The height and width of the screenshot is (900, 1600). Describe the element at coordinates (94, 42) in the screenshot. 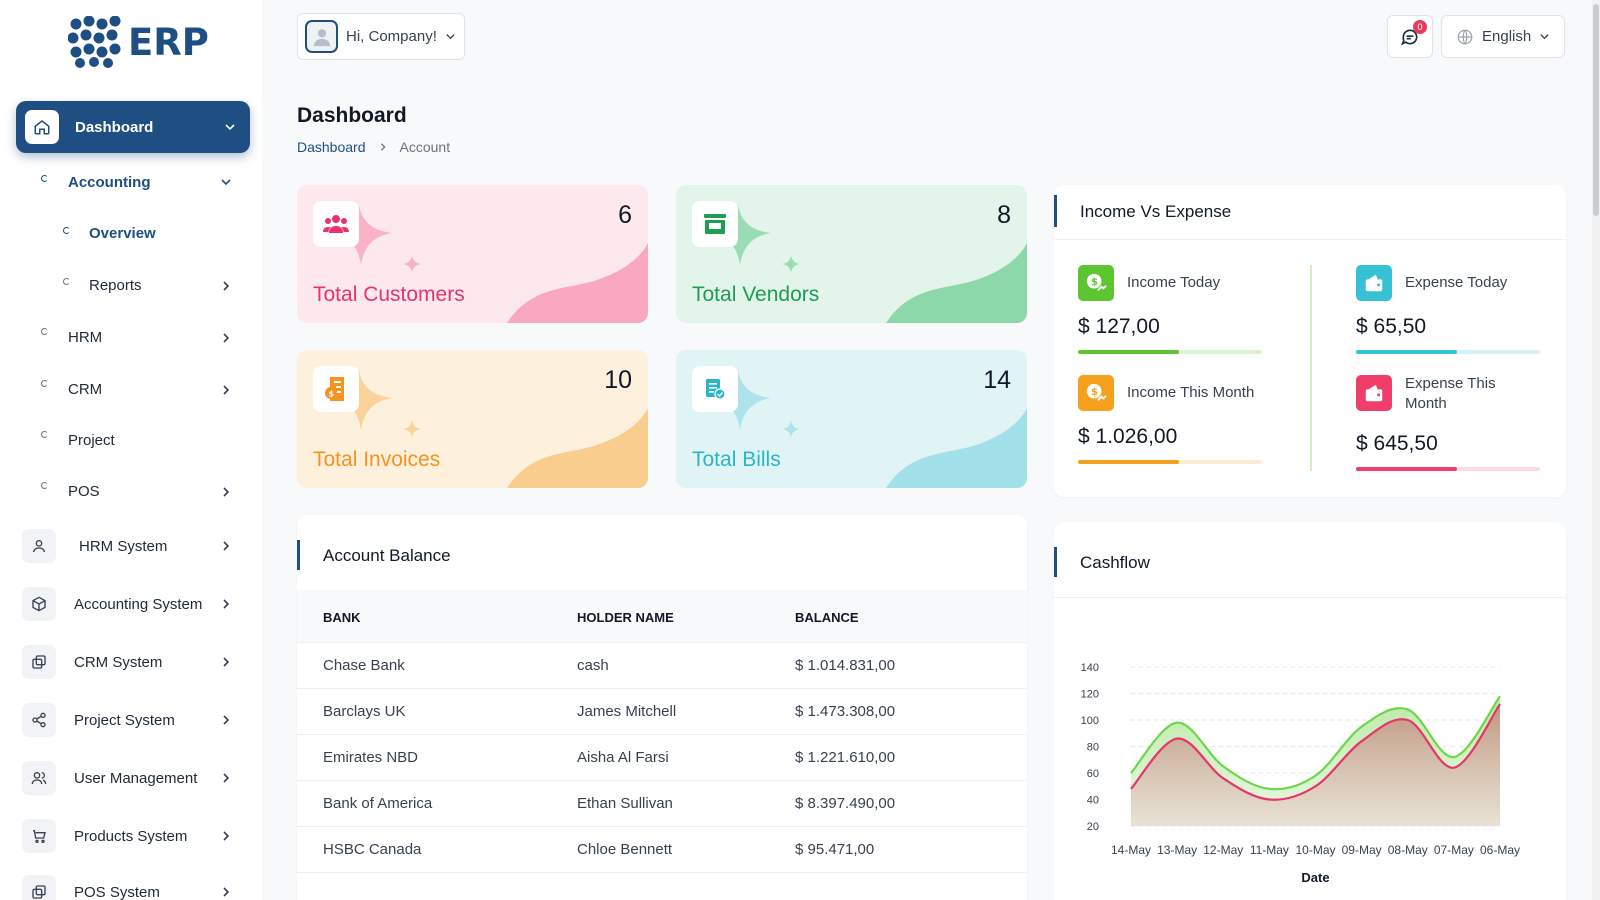

I see `logo-icon` at that location.